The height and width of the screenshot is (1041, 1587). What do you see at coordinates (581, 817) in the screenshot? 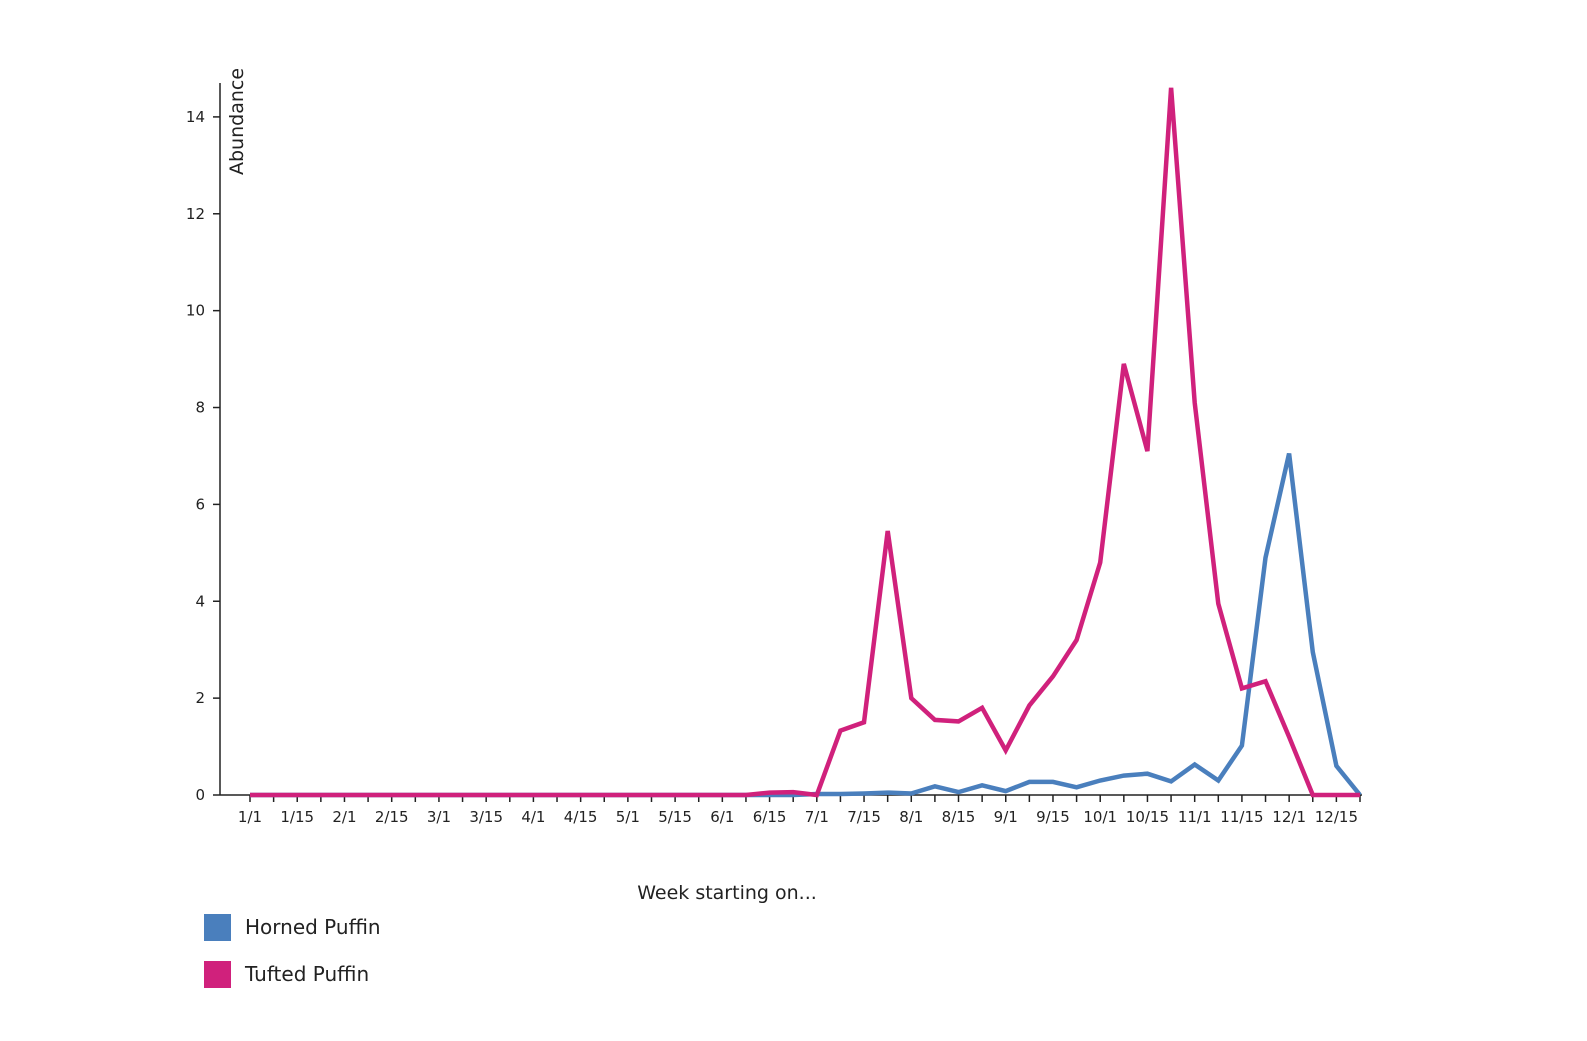
I see `x-tick-label: 4/15` at bounding box center [581, 817].